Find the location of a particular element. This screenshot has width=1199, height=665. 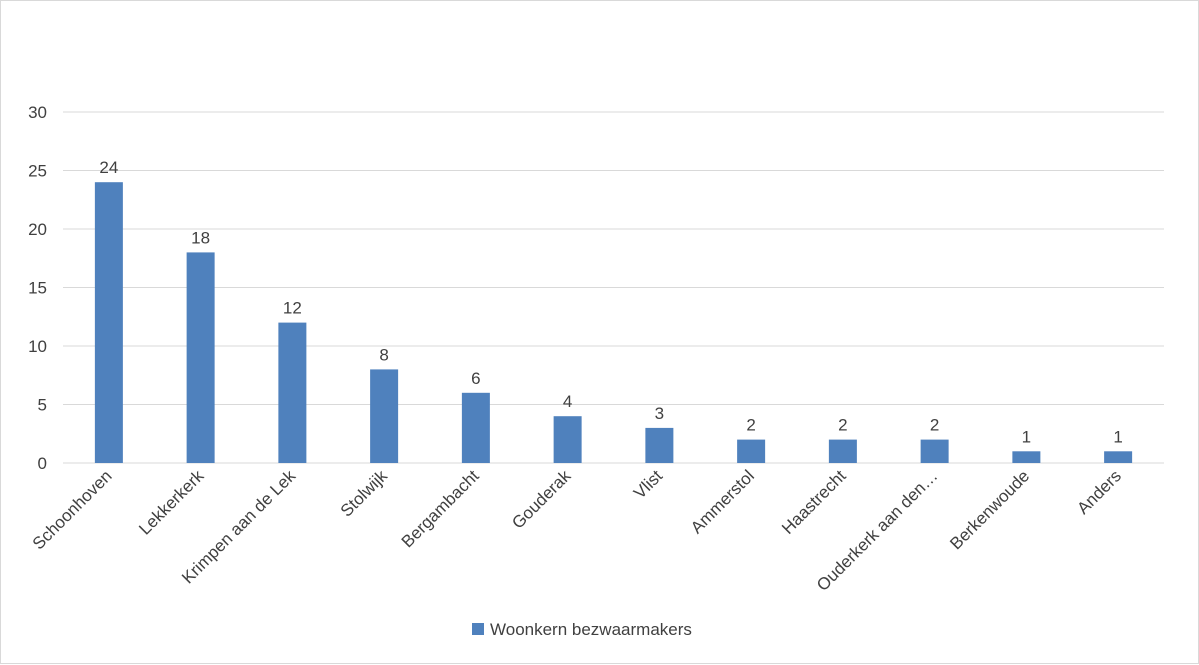

legend: Woonkern bezwaarmakers is located at coordinates (582, 629).